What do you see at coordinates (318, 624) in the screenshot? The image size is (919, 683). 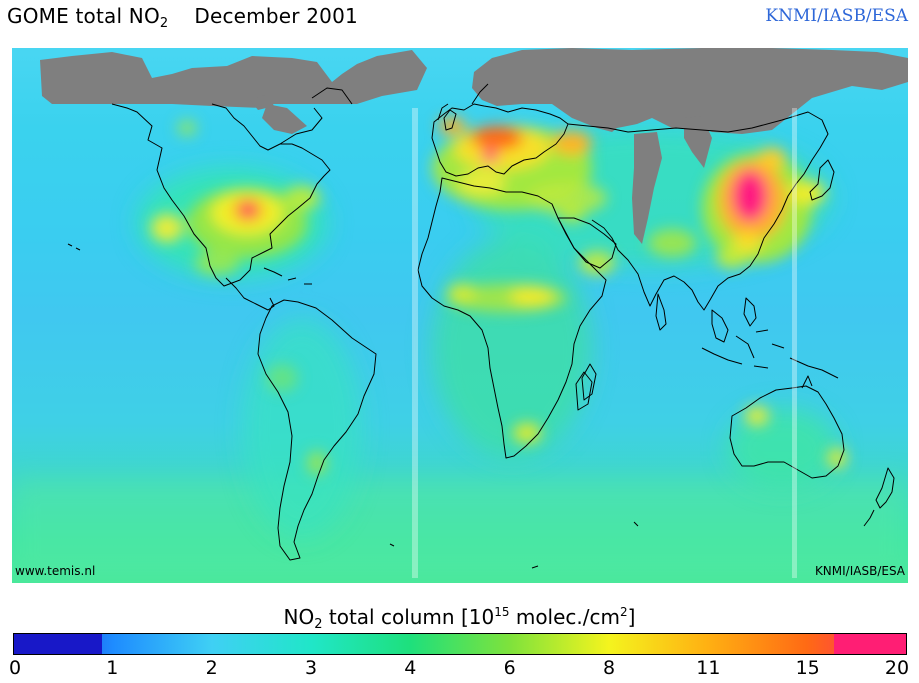 I see `colorbar-title-sub: 2` at bounding box center [318, 624].